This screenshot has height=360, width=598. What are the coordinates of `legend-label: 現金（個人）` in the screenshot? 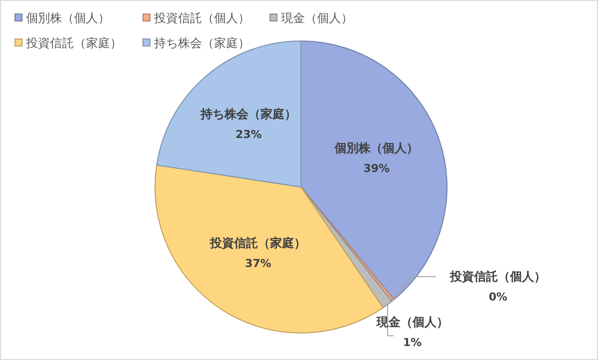 It's located at (317, 18).